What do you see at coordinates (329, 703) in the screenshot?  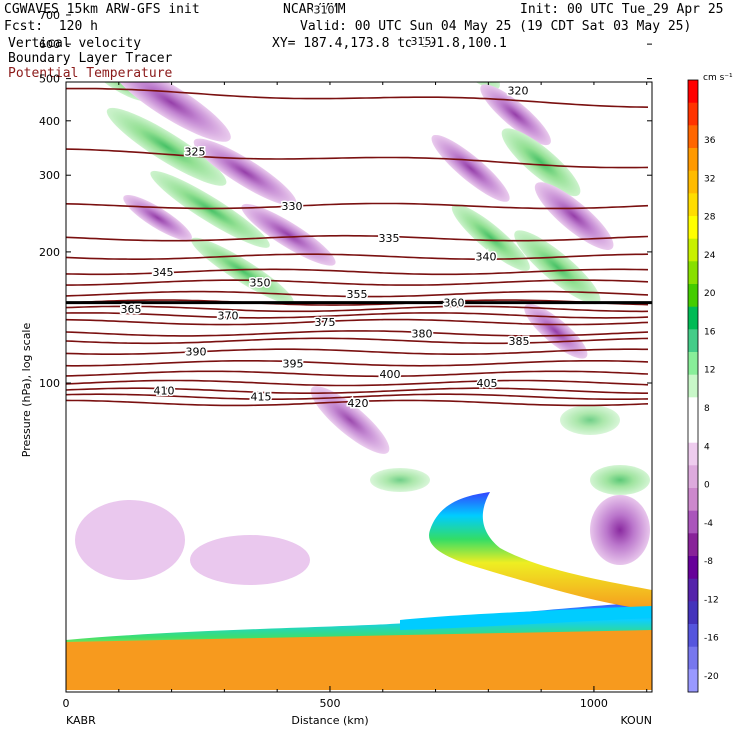 I see `x-tick-label: 500` at bounding box center [329, 703].